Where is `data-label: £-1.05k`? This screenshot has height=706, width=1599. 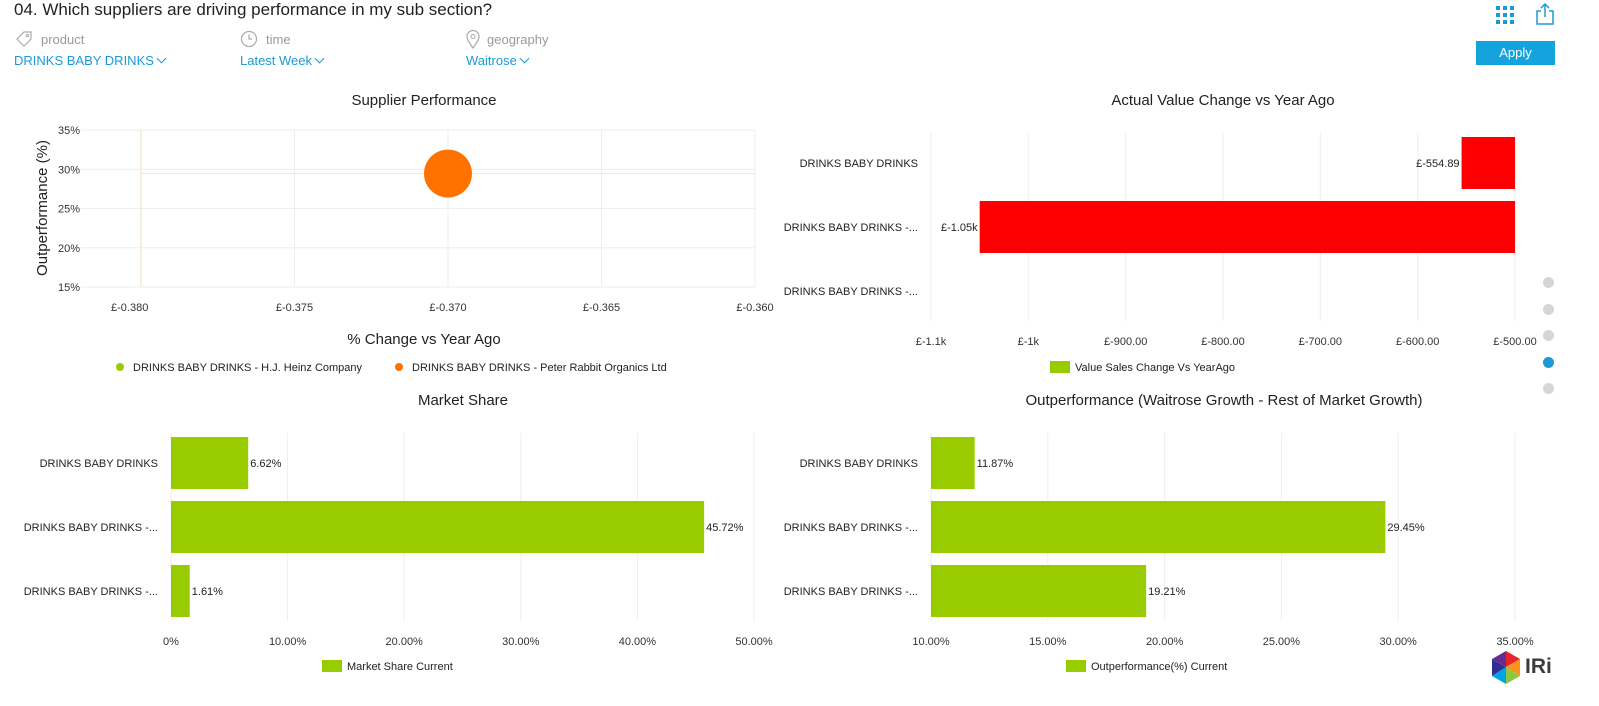
data-label: £-1.05k is located at coordinates (959, 228).